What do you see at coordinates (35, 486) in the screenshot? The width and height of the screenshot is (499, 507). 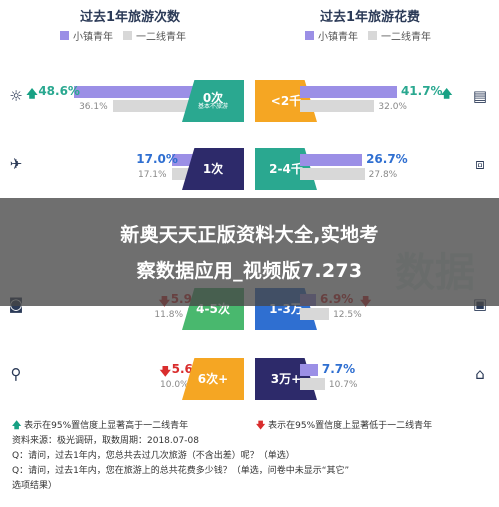 I see `footnote-q2-cont: 选项结果）` at bounding box center [35, 486].